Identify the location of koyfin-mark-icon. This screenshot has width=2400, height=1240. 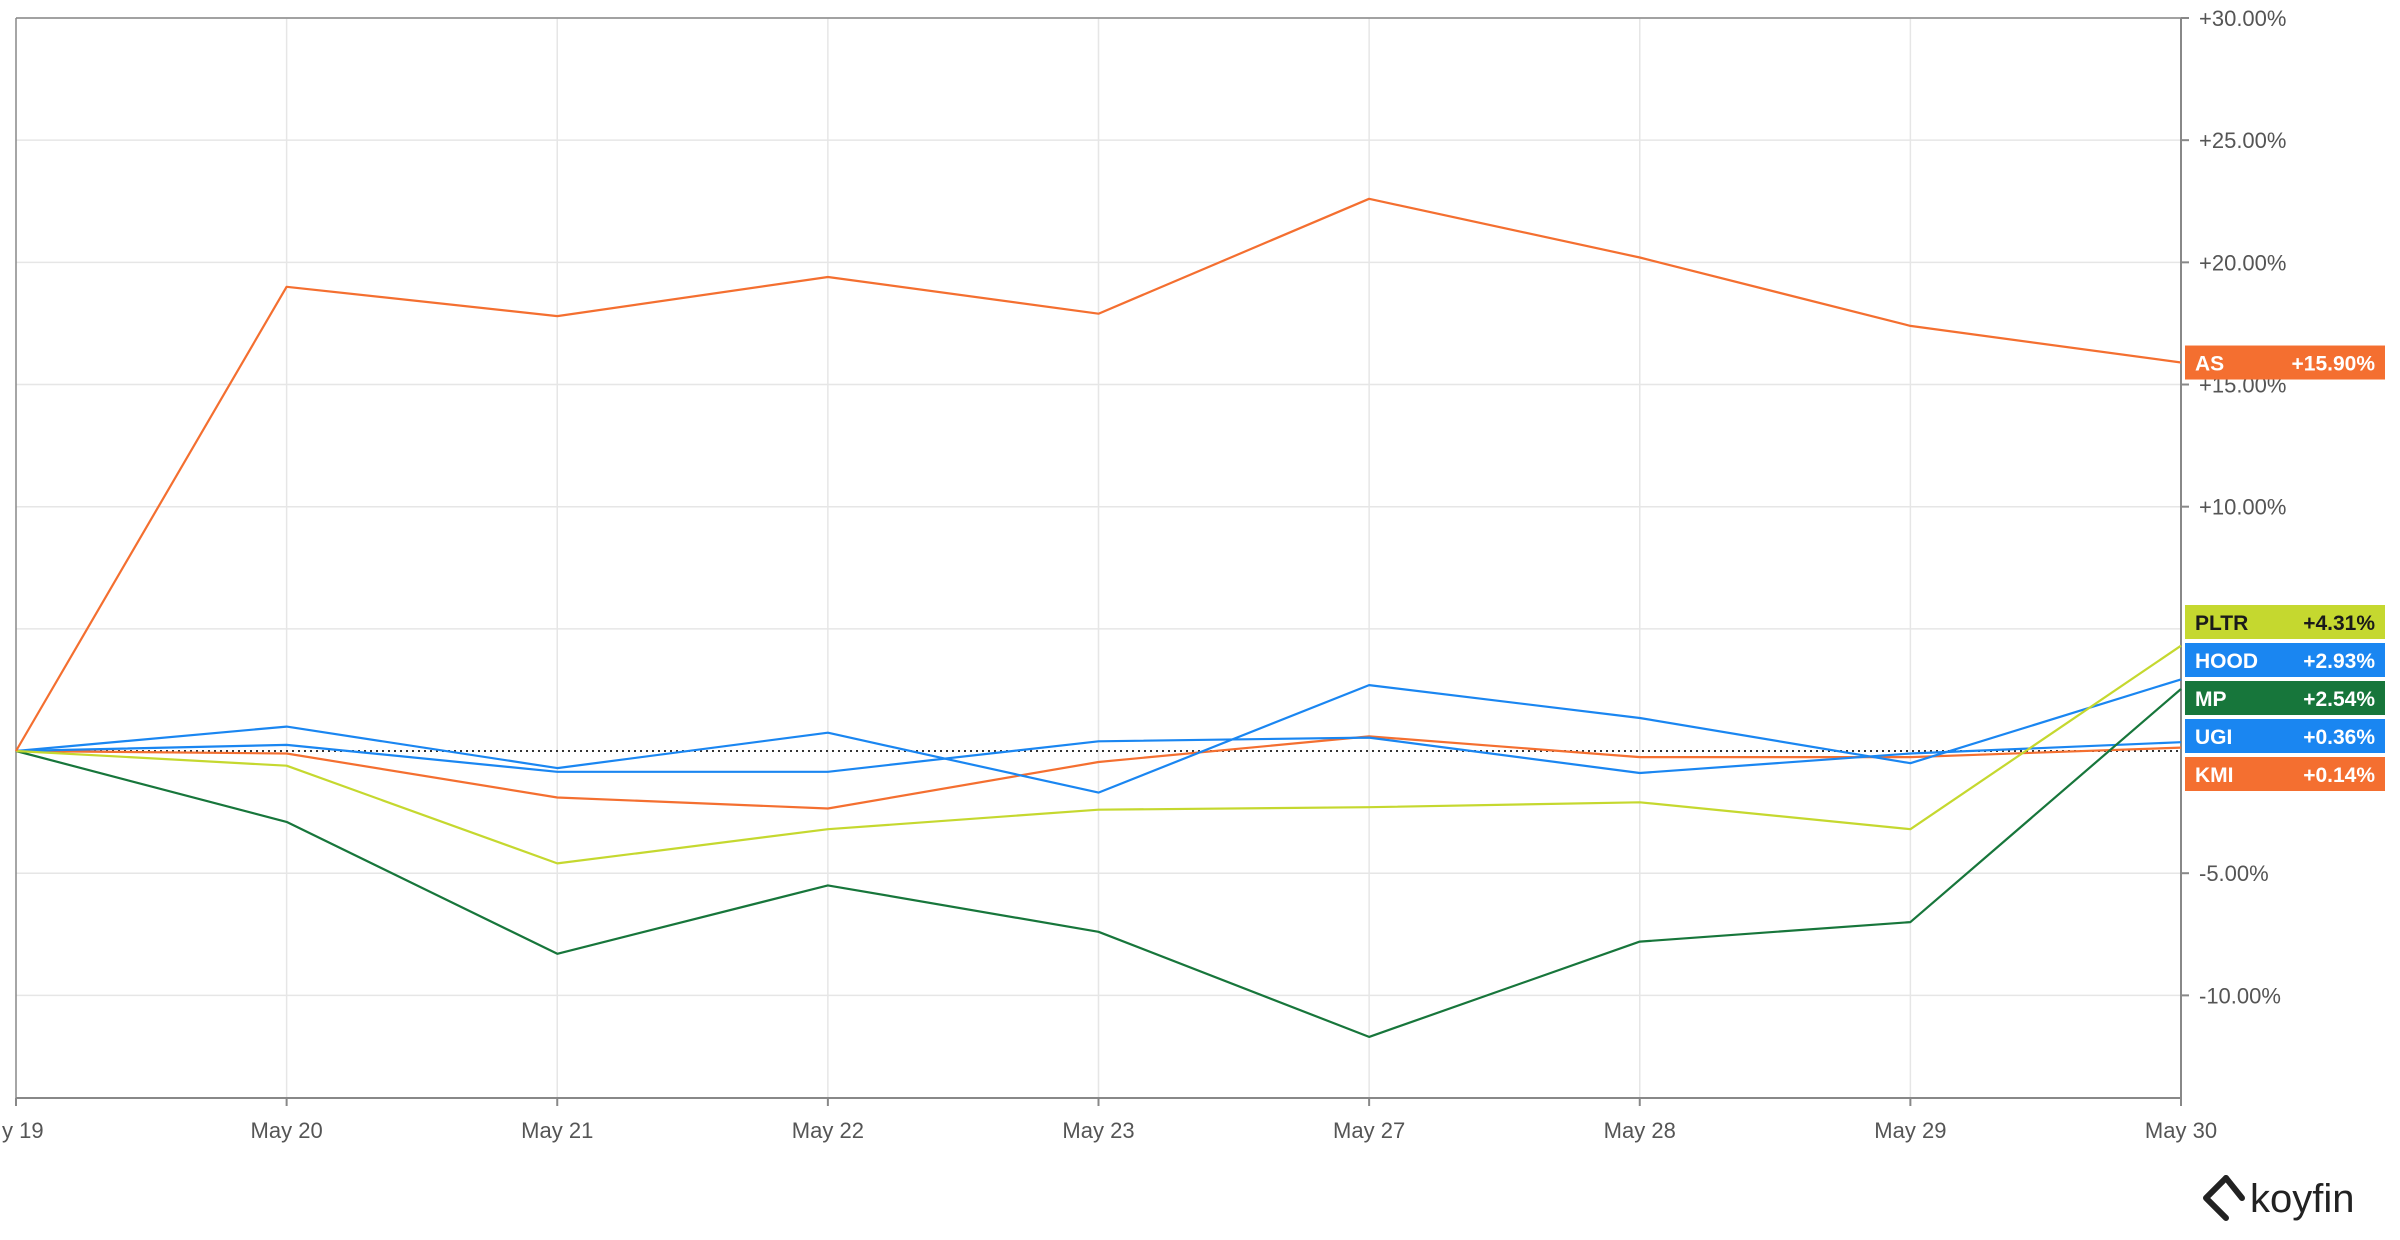
(2224, 1198).